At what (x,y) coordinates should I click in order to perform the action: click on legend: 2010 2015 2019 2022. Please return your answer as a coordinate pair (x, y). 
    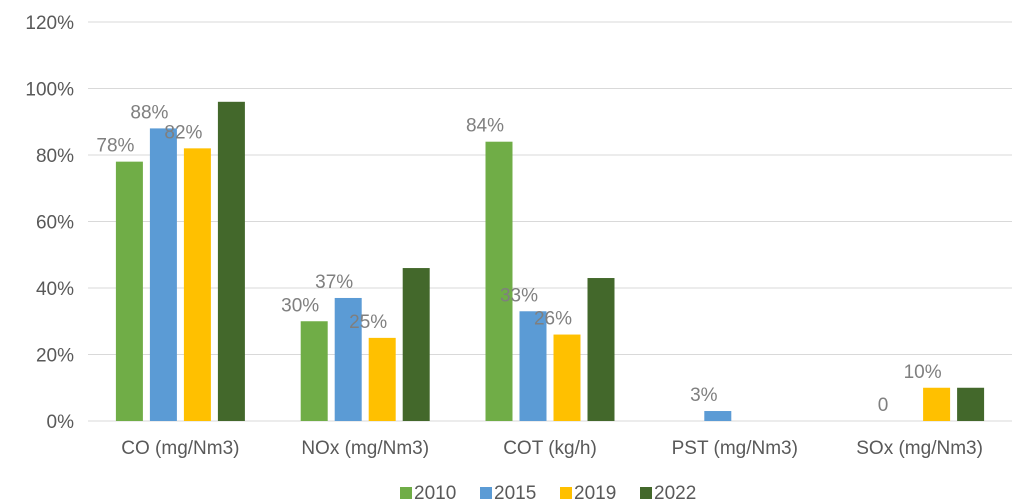
    Looking at the image, I should click on (548, 493).